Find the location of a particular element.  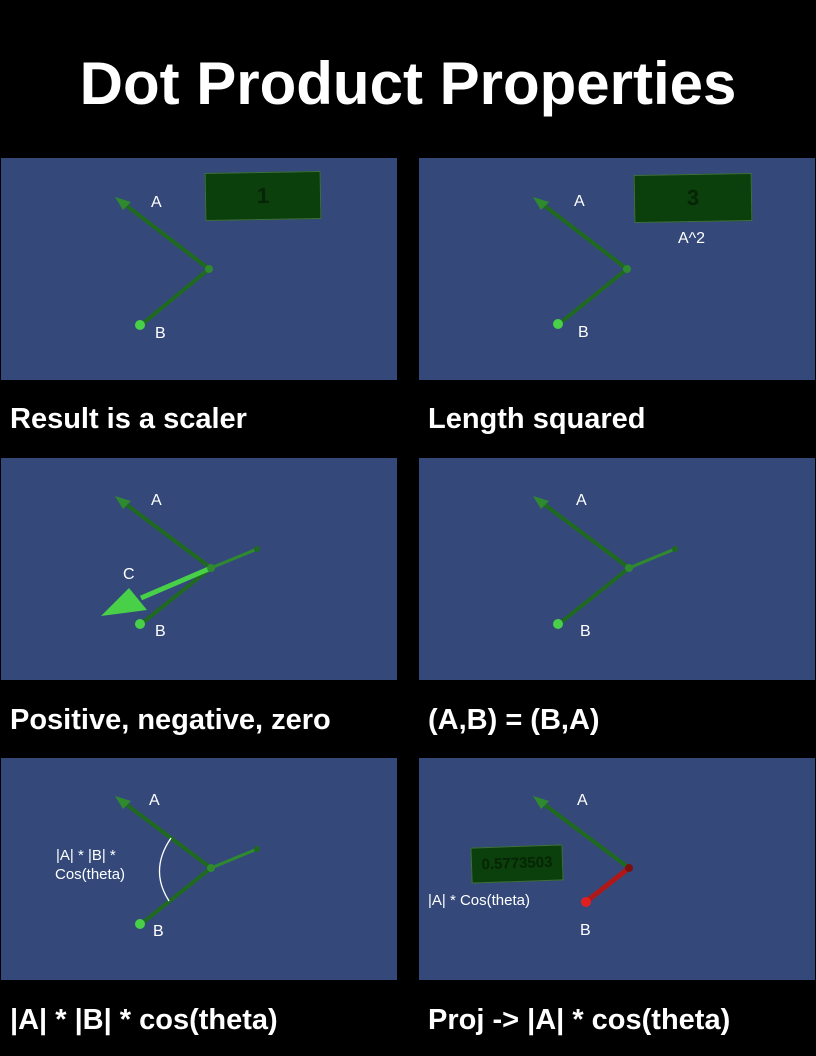

dot-result-value: 1 is located at coordinates (263, 195).